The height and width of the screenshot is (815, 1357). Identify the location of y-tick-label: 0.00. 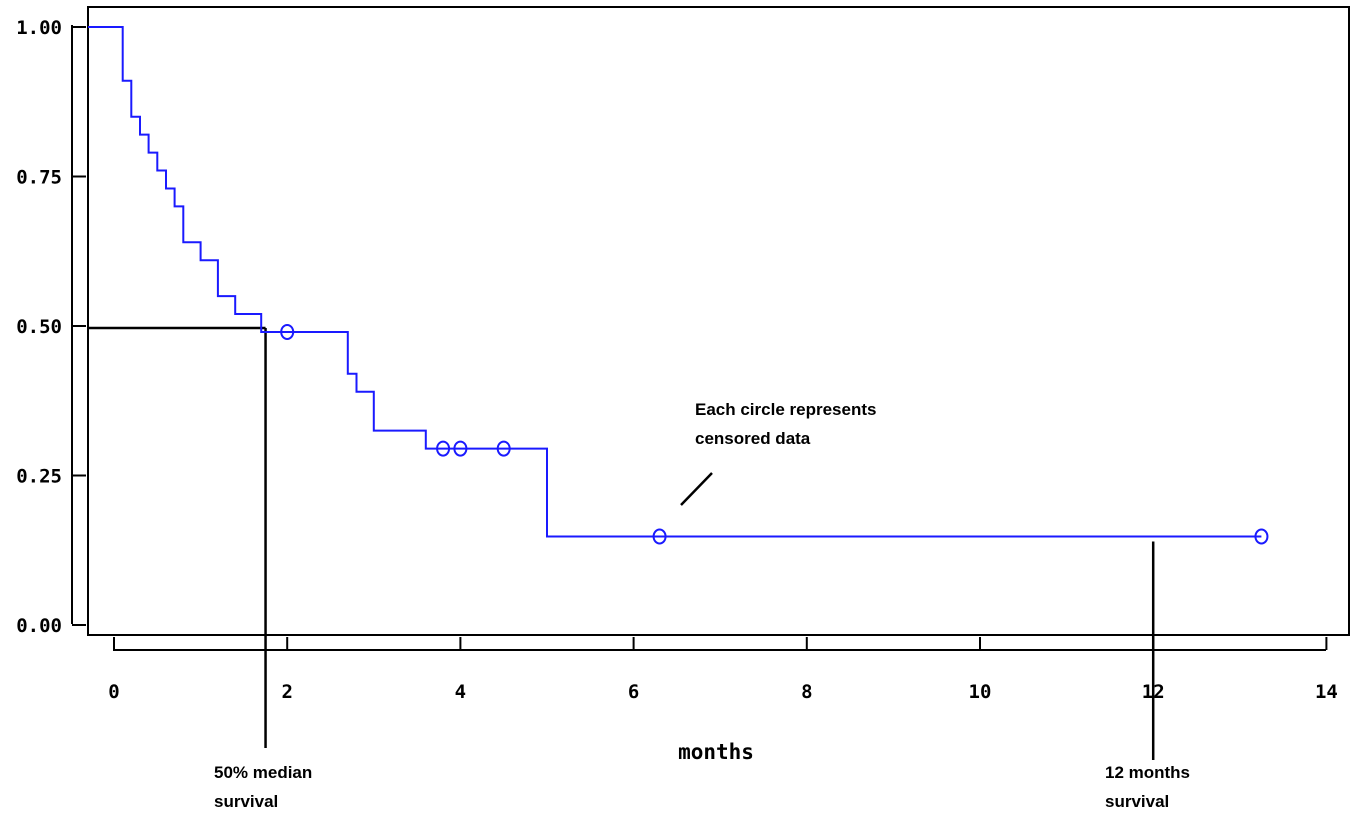
(39, 626).